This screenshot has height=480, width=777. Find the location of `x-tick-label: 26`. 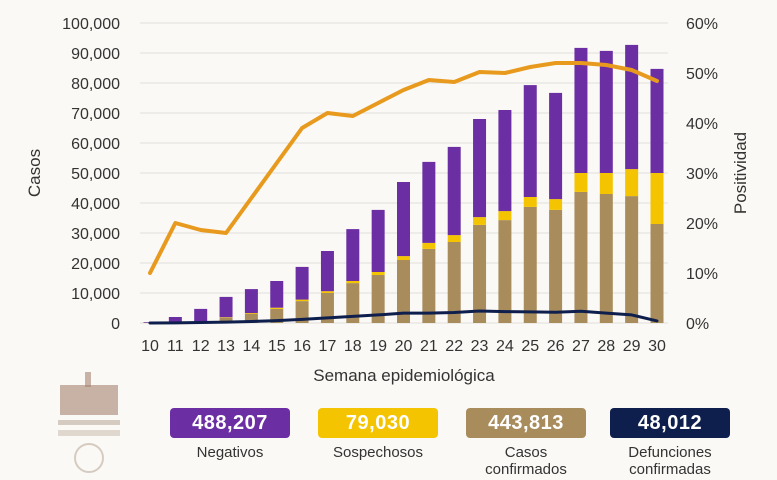

x-tick-label: 26 is located at coordinates (556, 346).